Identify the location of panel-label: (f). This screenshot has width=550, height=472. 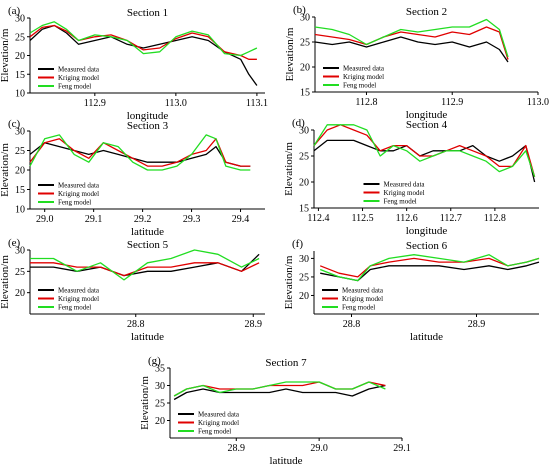
(297, 244).